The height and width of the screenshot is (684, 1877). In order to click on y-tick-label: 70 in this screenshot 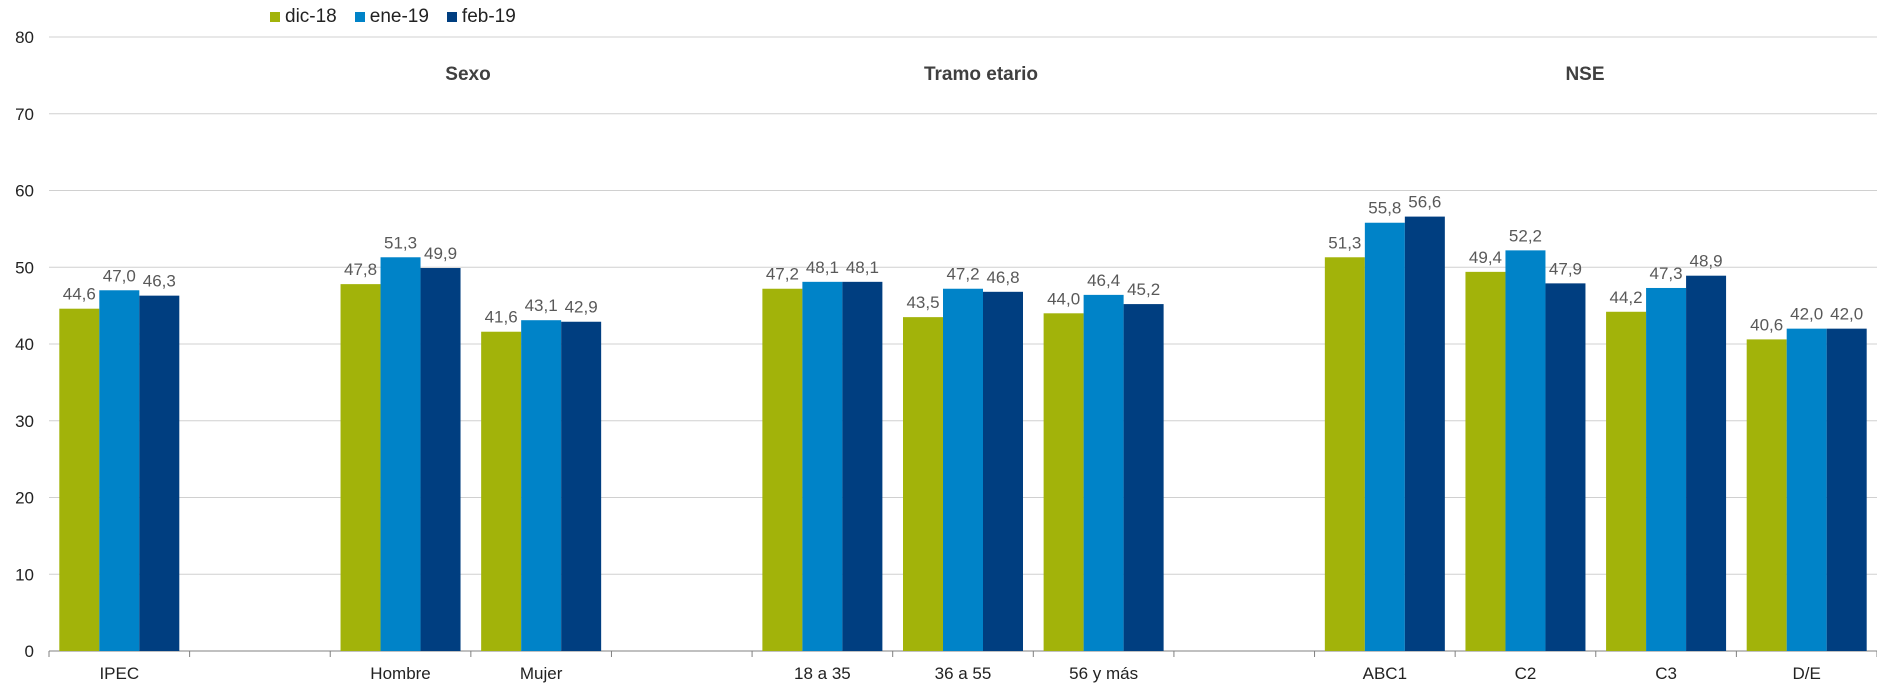, I will do `click(24, 114)`.